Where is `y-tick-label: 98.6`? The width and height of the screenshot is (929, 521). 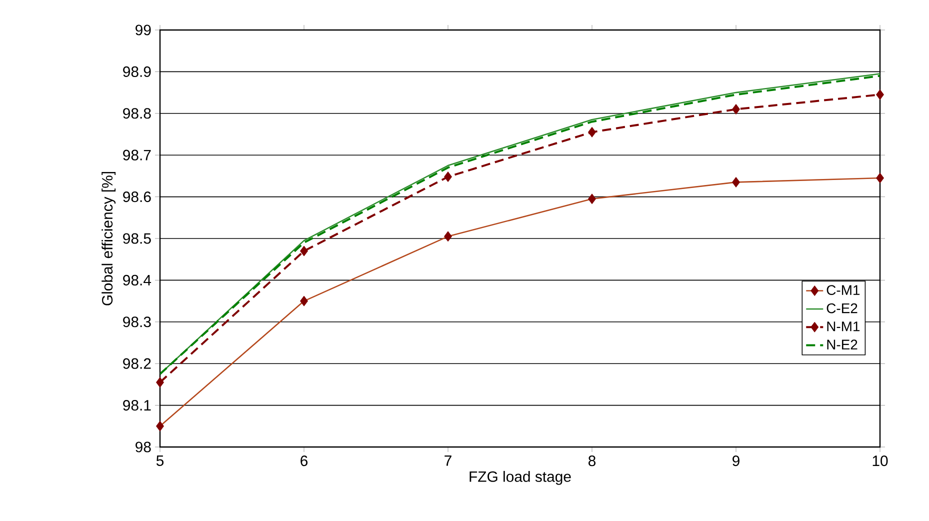 y-tick-label: 98.6 is located at coordinates (137, 197).